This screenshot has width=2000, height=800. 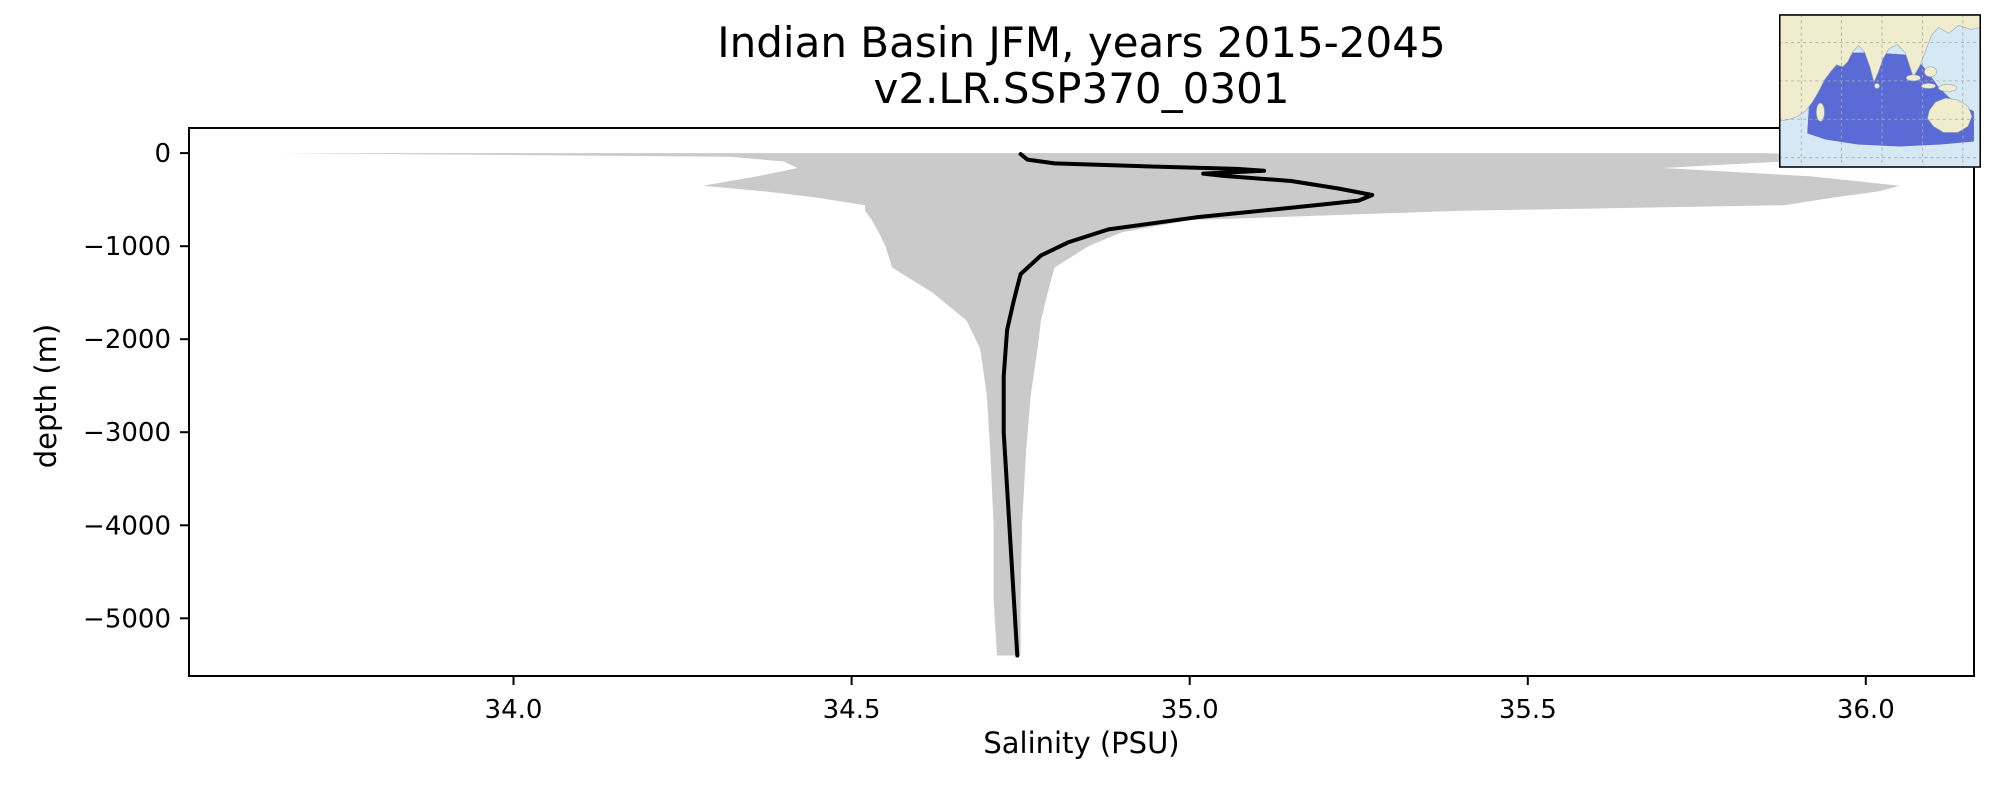 What do you see at coordinates (127, 247) in the screenshot?
I see `y-tick-label: −1000` at bounding box center [127, 247].